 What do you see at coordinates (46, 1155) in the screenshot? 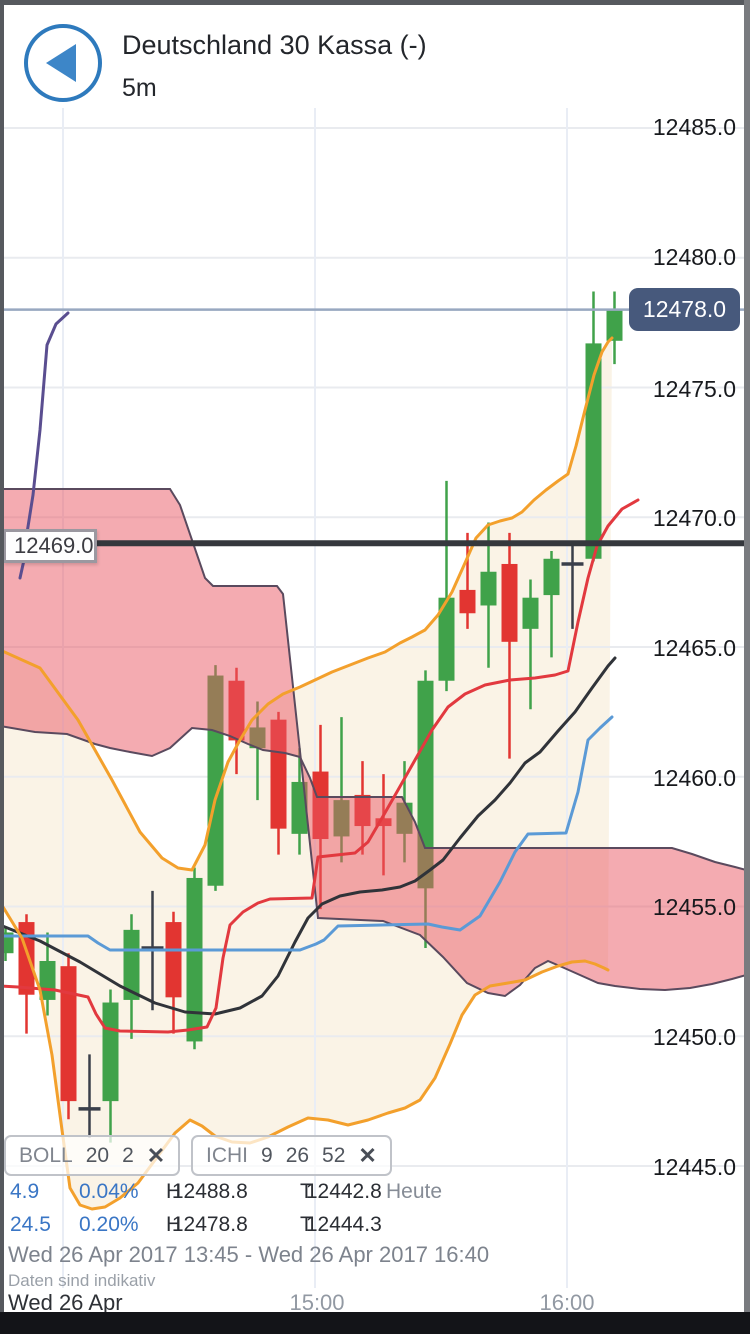
I see `indicator-name: BOLL` at bounding box center [46, 1155].